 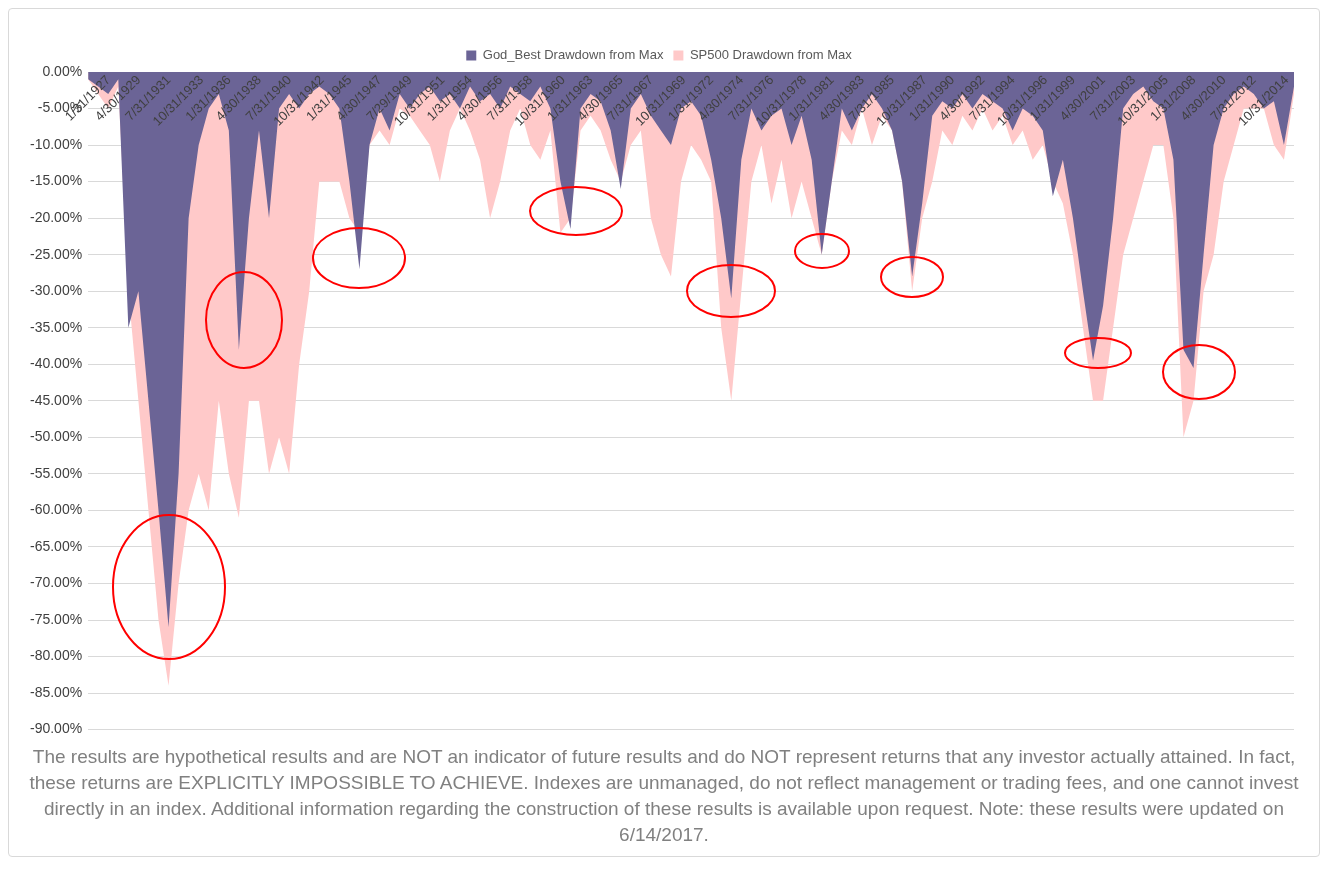 I want to click on y-tick-label: -35.00%, so click(x=56, y=326).